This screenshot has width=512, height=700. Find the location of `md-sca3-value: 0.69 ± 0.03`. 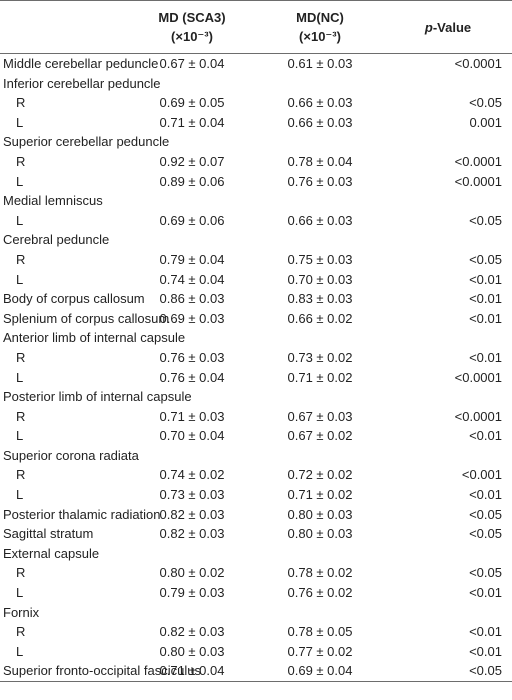

md-sca3-value: 0.69 ± 0.03 is located at coordinates (192, 318).